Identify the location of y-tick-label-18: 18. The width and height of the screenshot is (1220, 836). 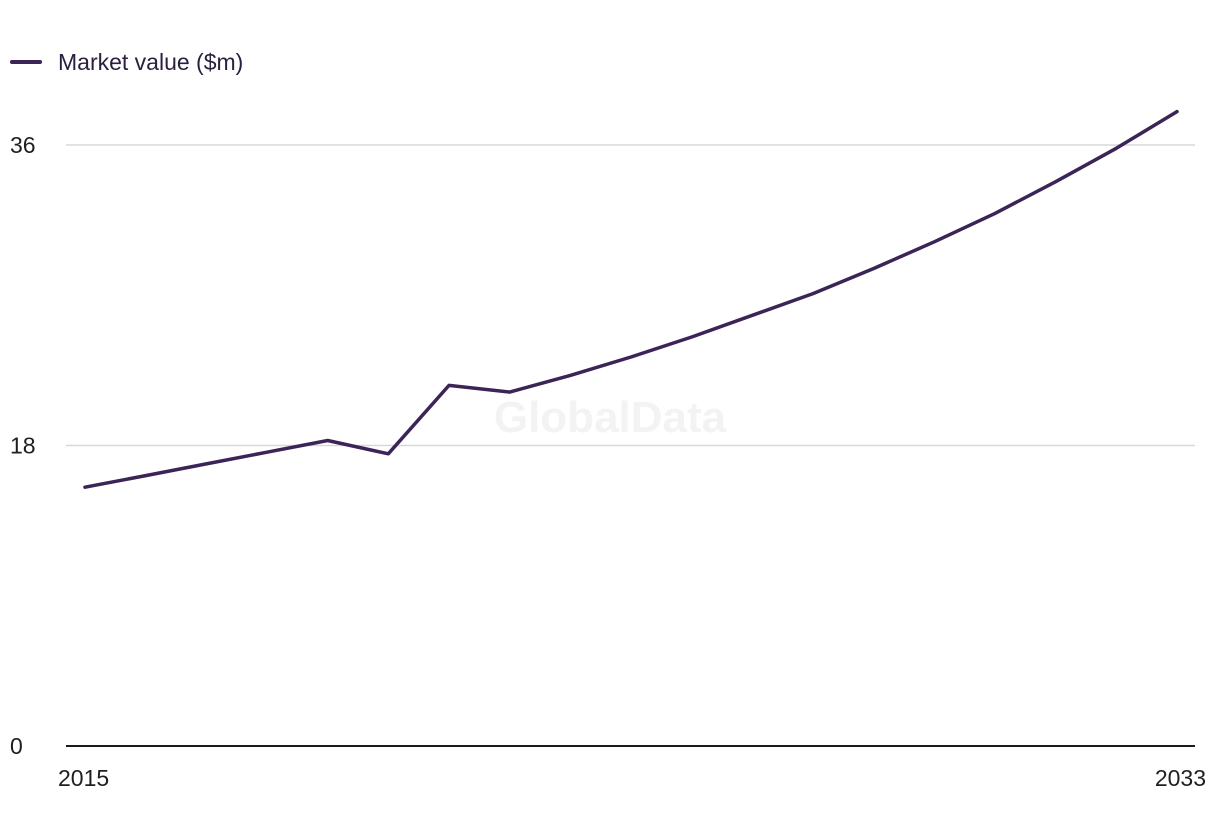
(23, 446).